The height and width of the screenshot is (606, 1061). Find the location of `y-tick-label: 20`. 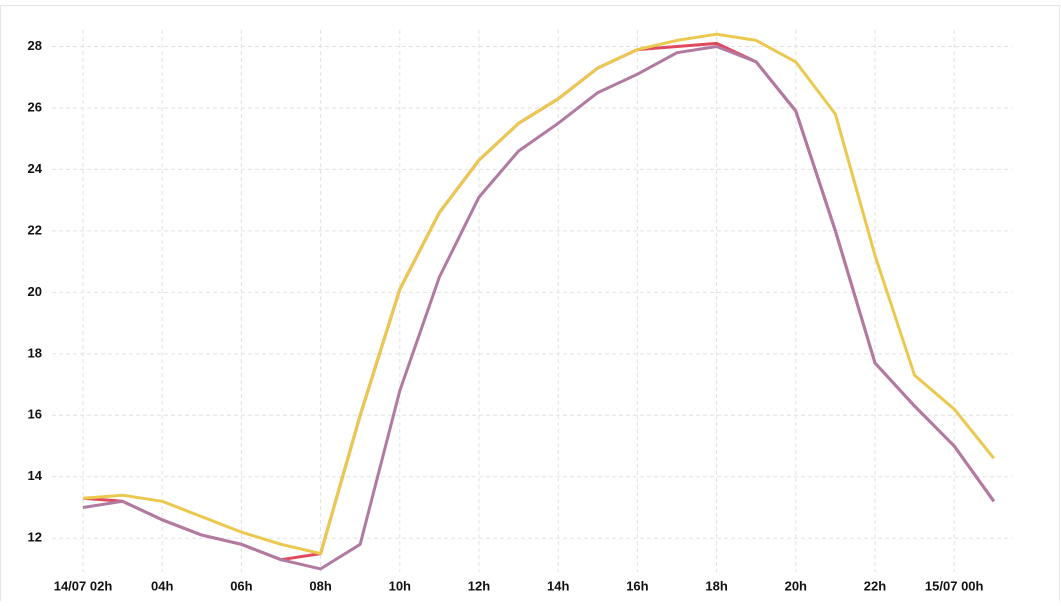

y-tick-label: 20 is located at coordinates (35, 291).